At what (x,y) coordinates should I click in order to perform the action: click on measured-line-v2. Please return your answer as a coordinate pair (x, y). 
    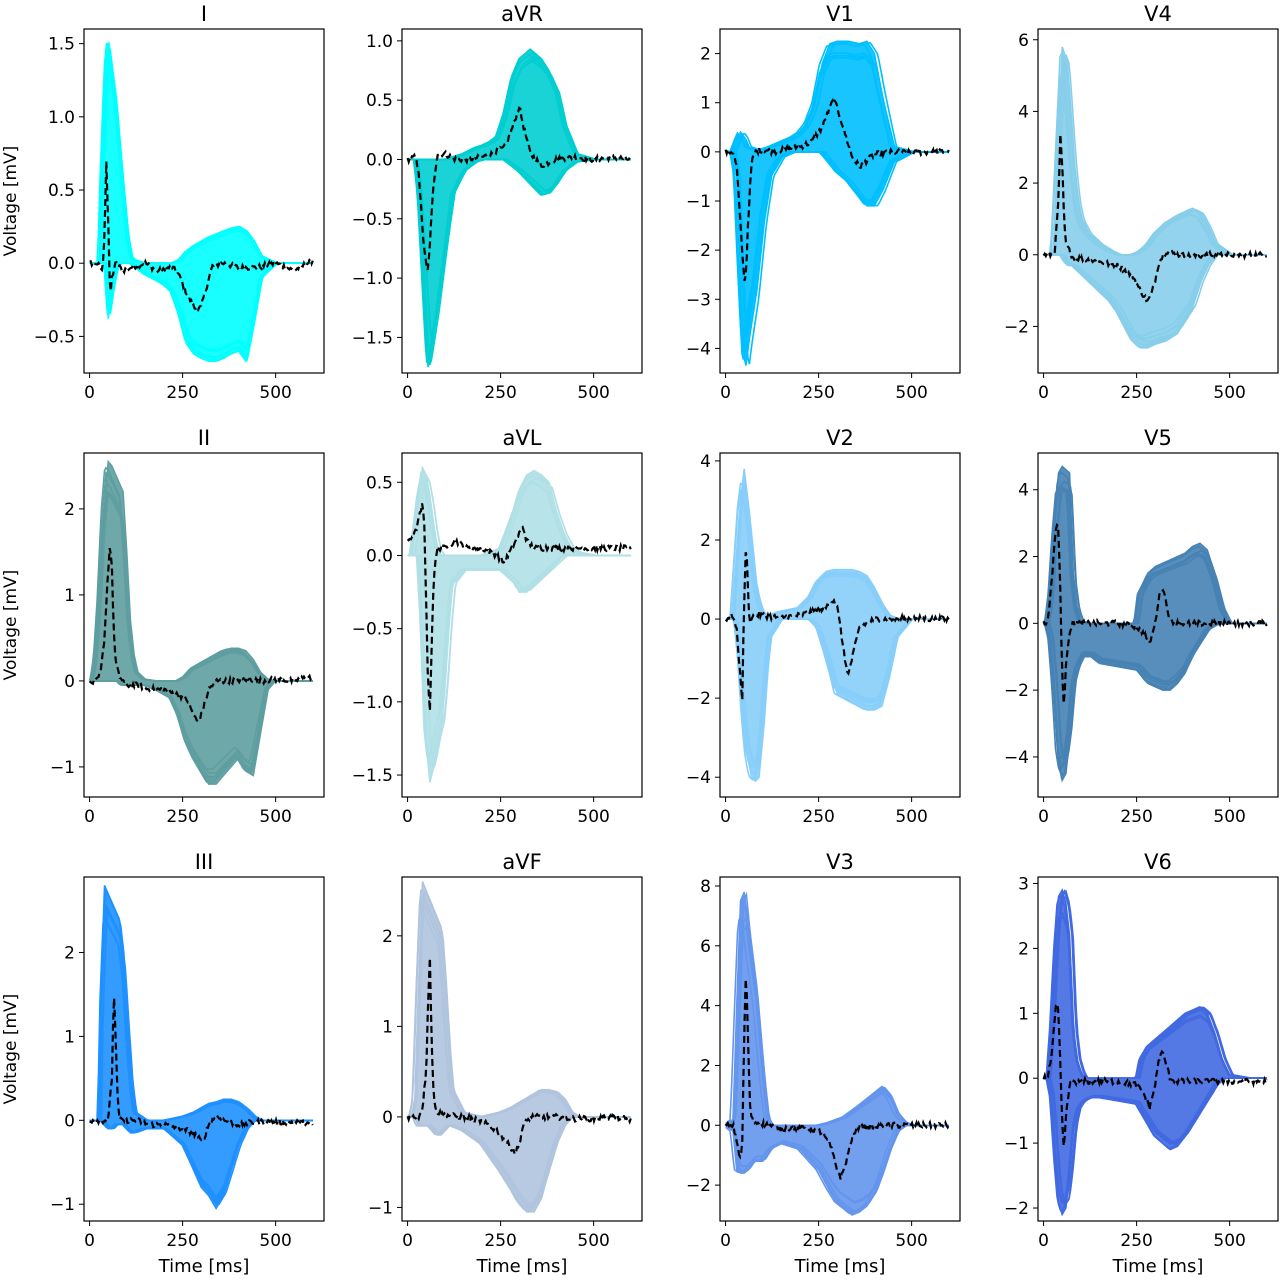
    Looking at the image, I should click on (837, 626).